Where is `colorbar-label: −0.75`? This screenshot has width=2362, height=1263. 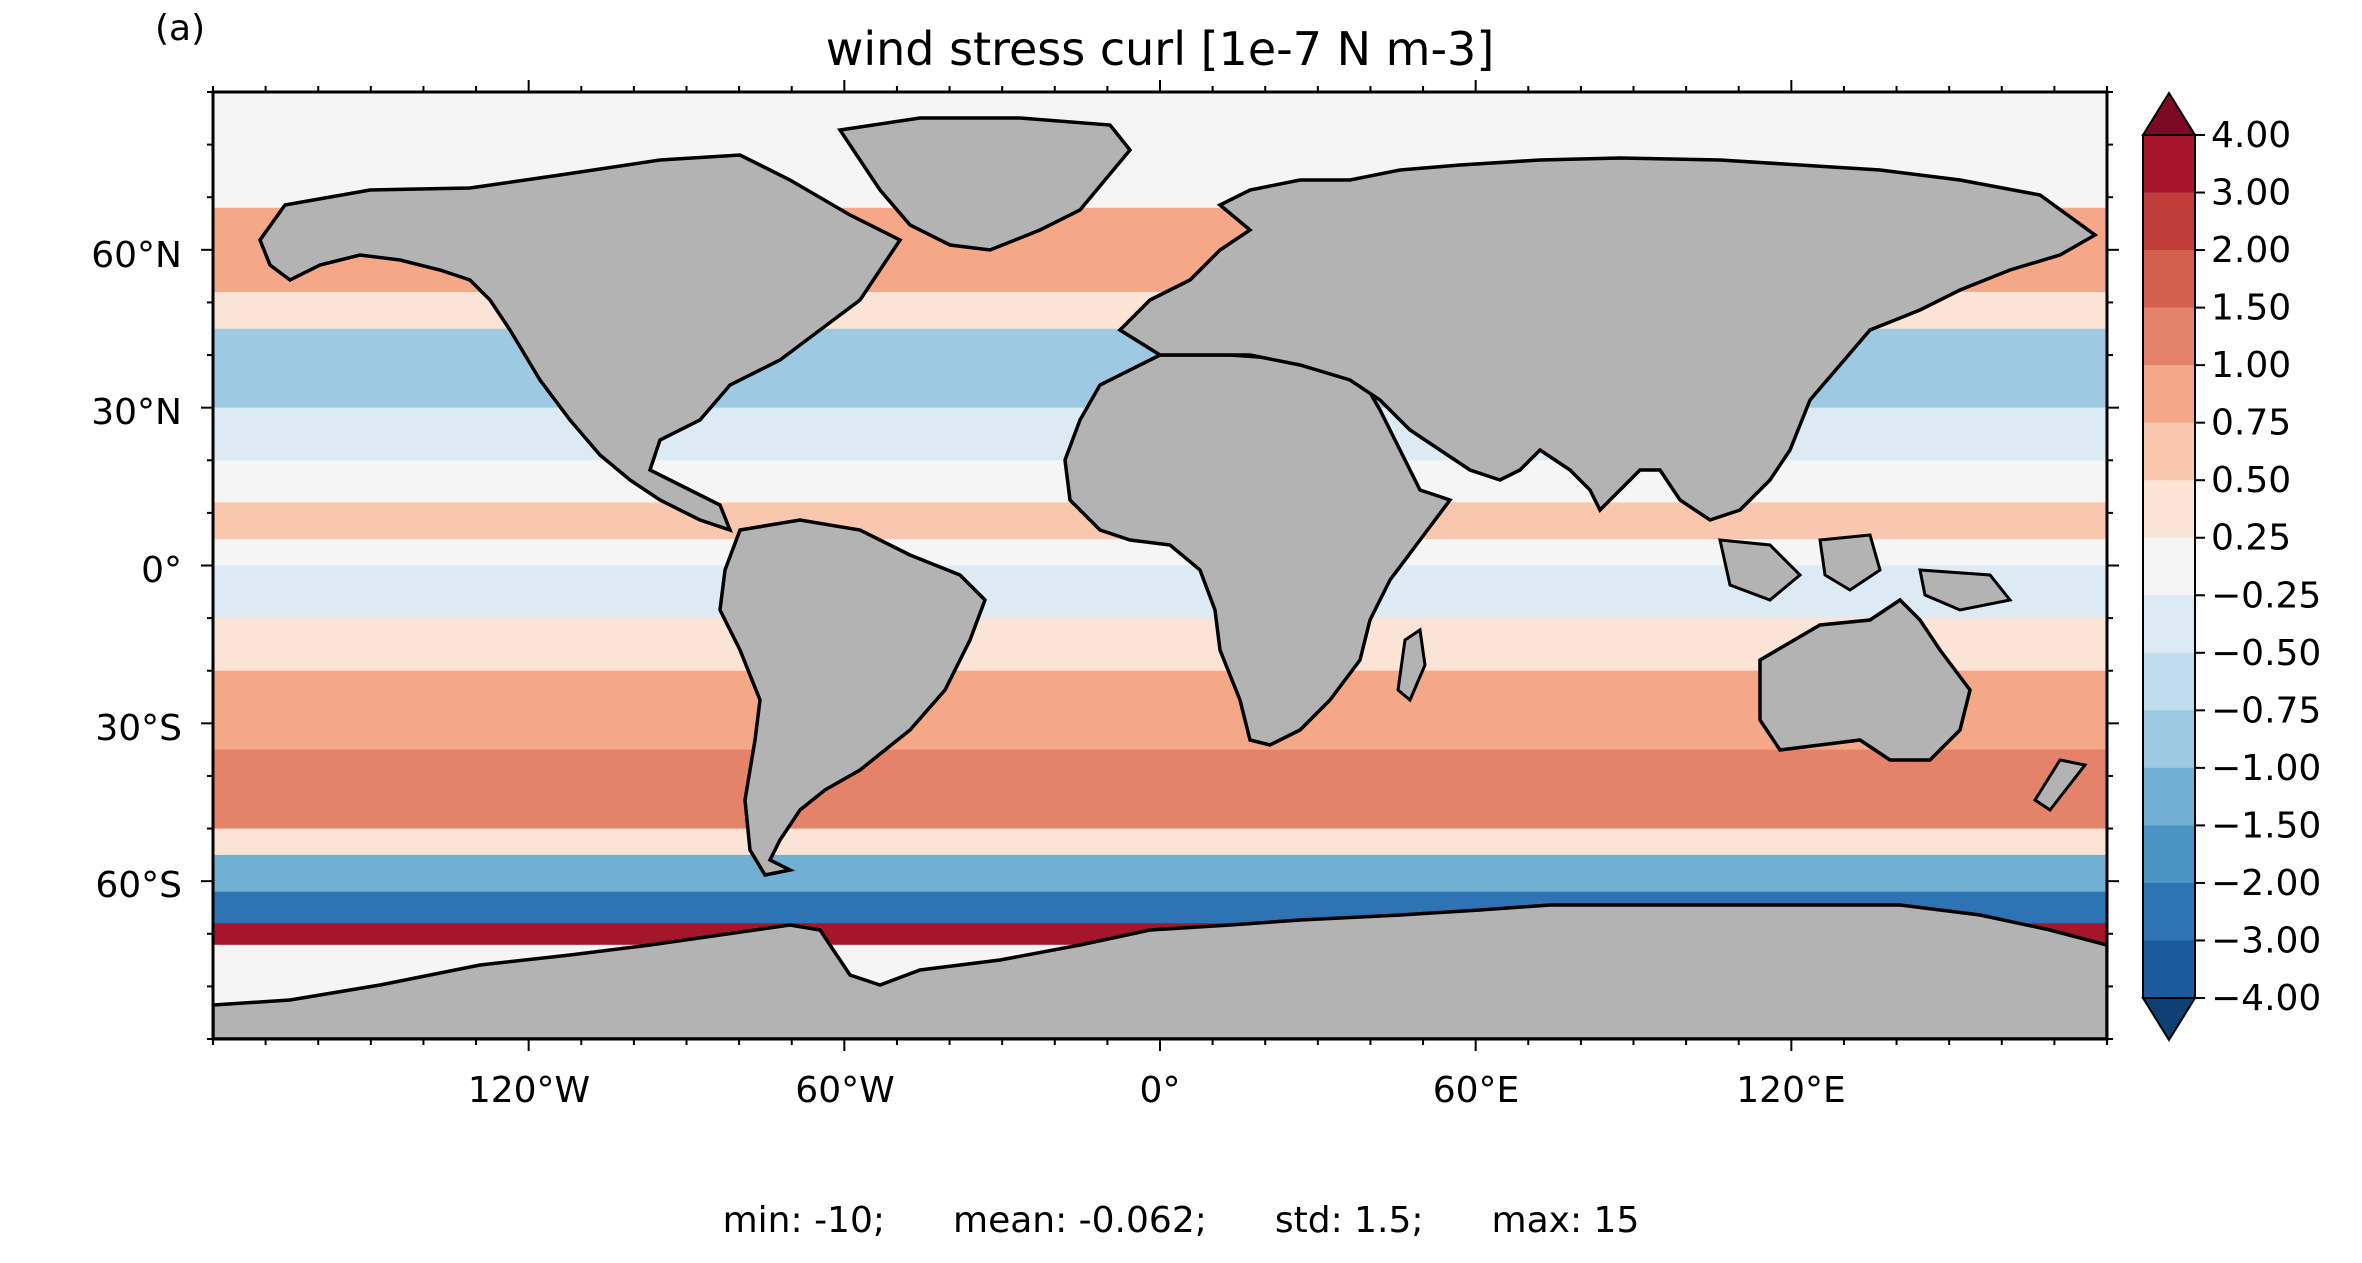 colorbar-label: −0.75 is located at coordinates (2266, 710).